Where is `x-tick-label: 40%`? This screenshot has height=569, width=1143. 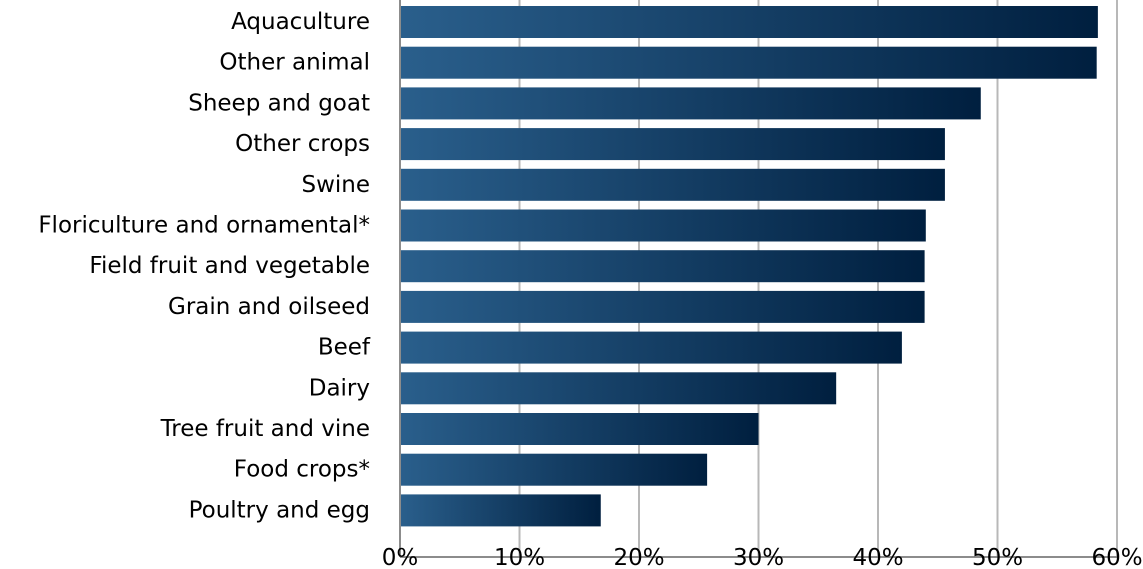 x-tick-label: 40% is located at coordinates (877, 557).